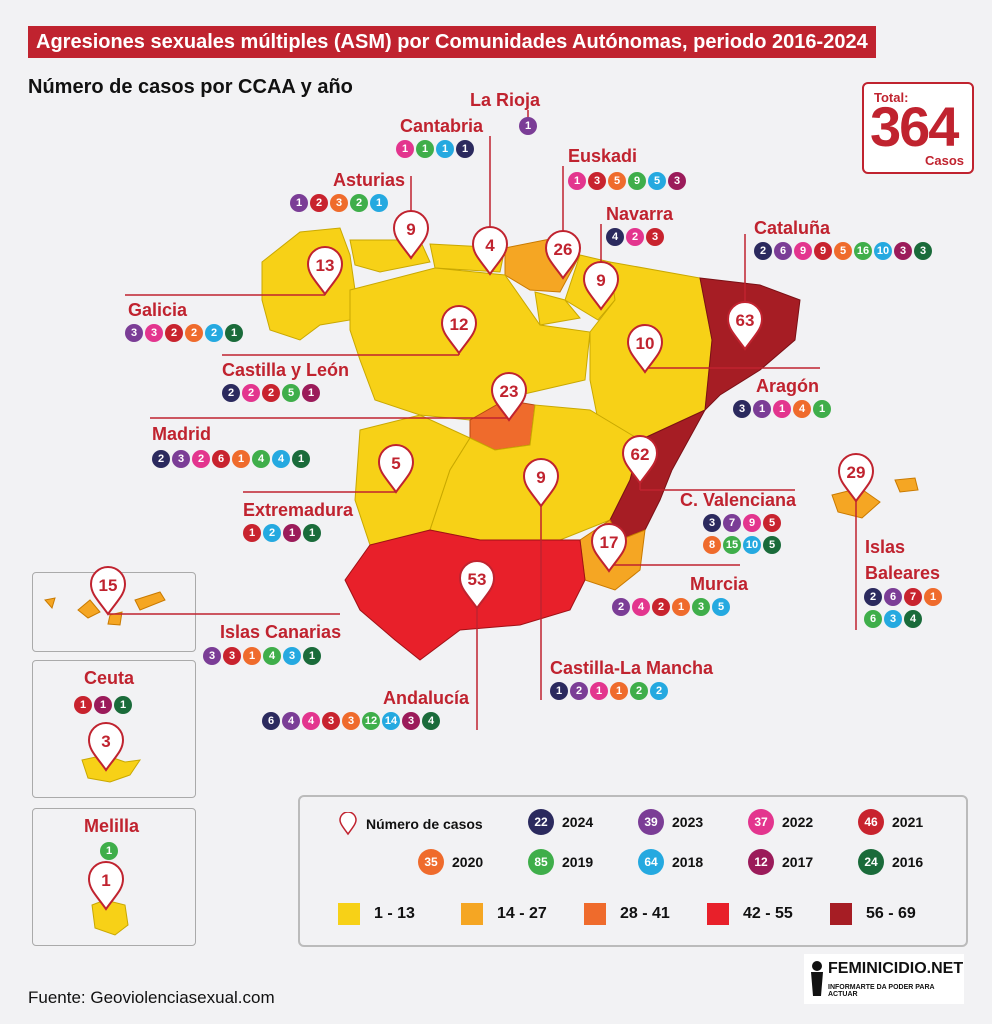 The width and height of the screenshot is (992, 1024). I want to click on legend-year-label: 2023, so click(688, 822).